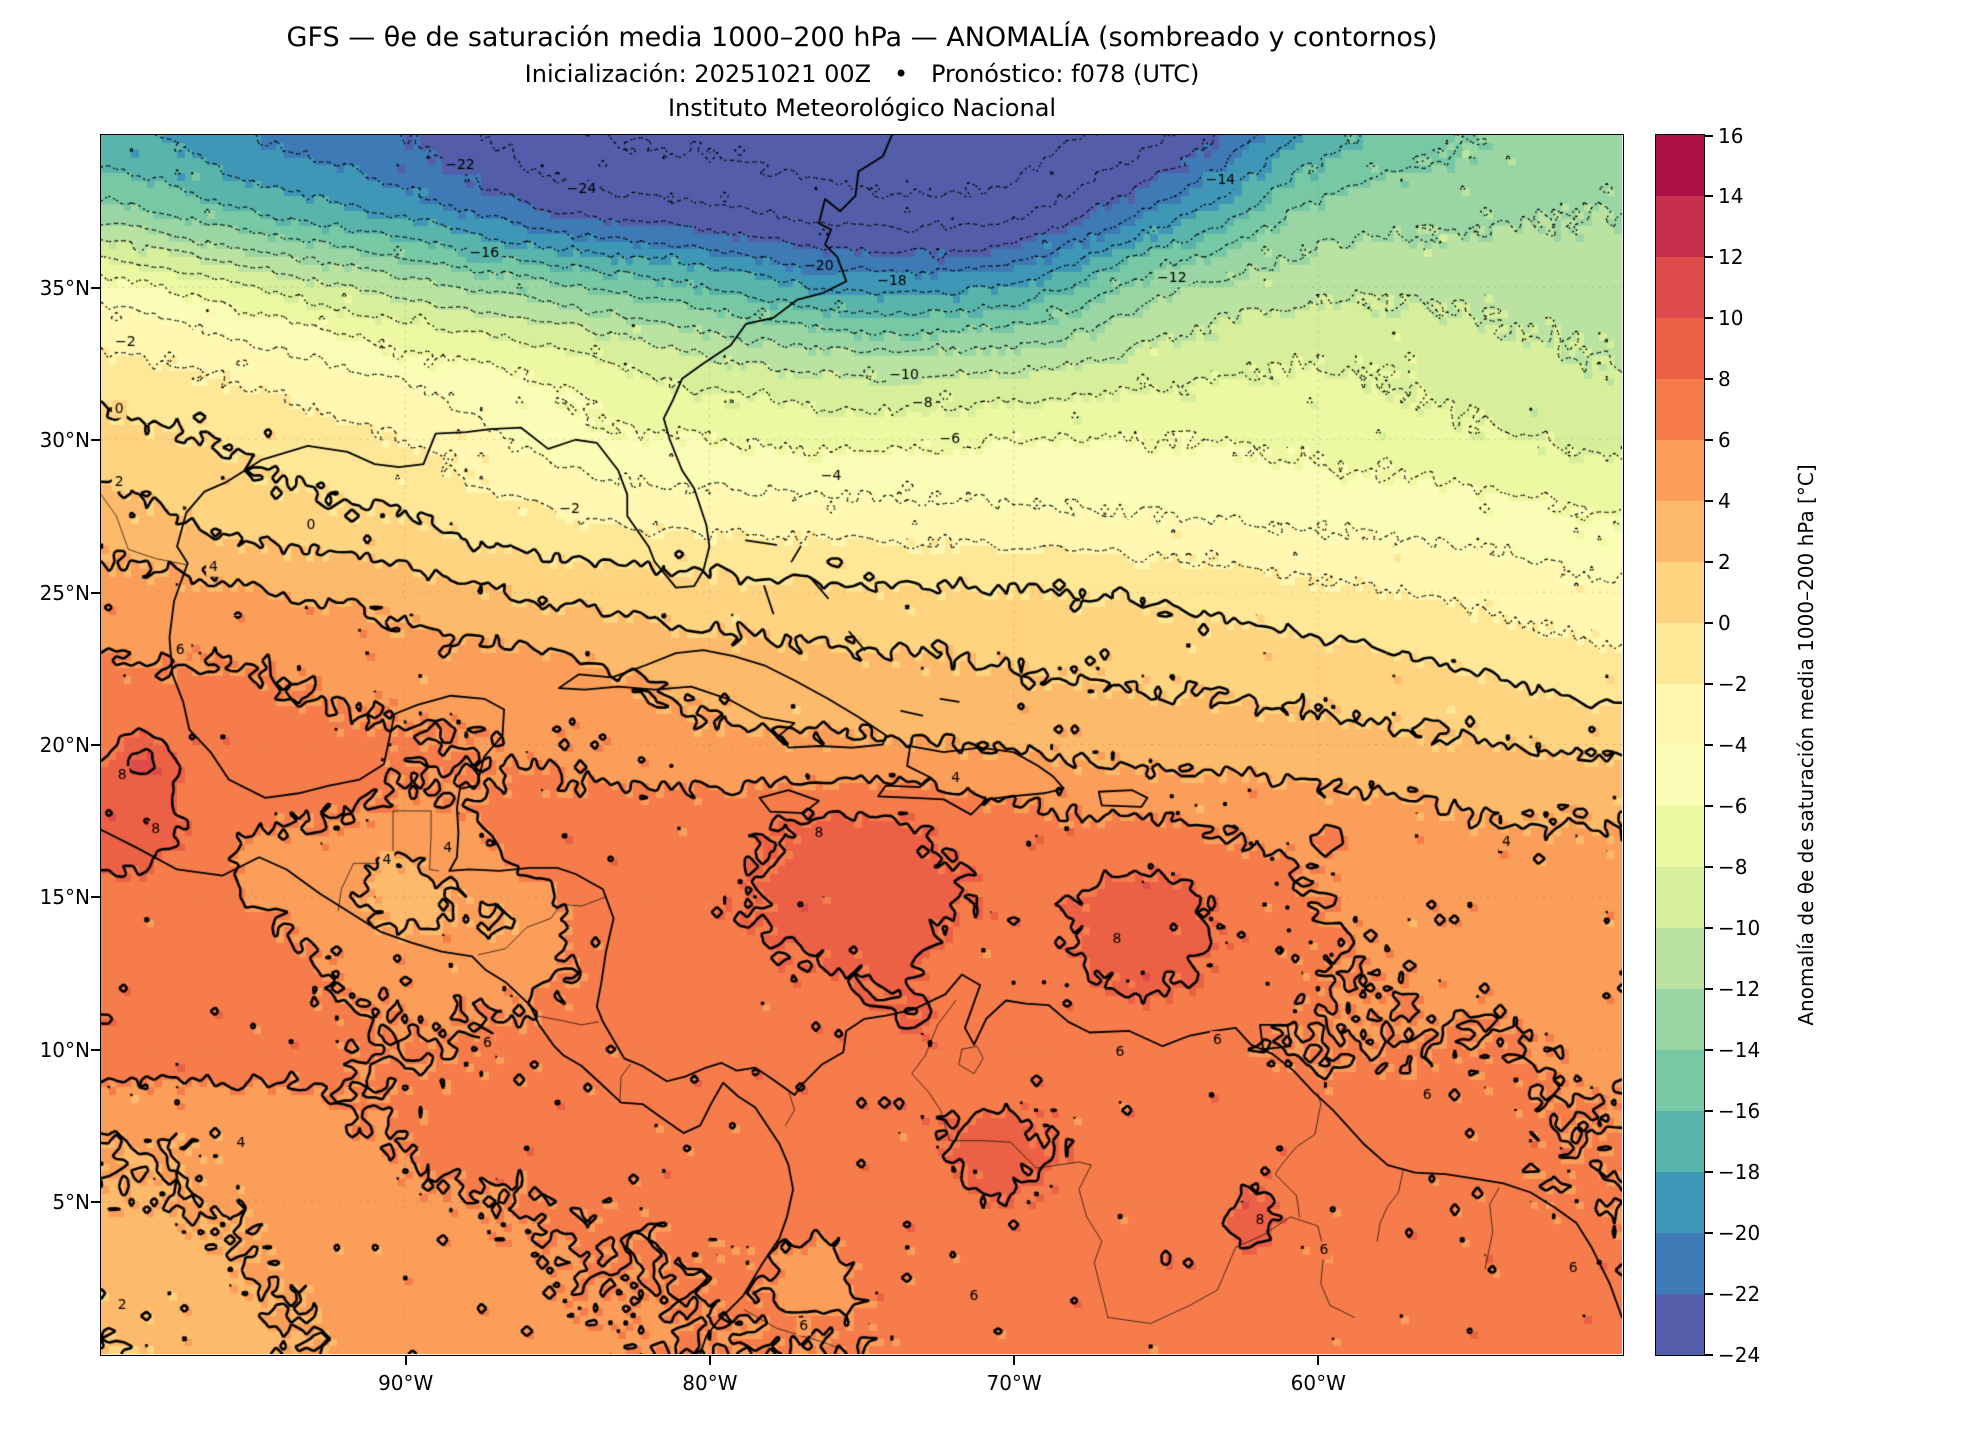 Image resolution: width=1980 pixels, height=1440 pixels. What do you see at coordinates (1731, 318) in the screenshot?
I see `colorbar-tick-label: 10` at bounding box center [1731, 318].